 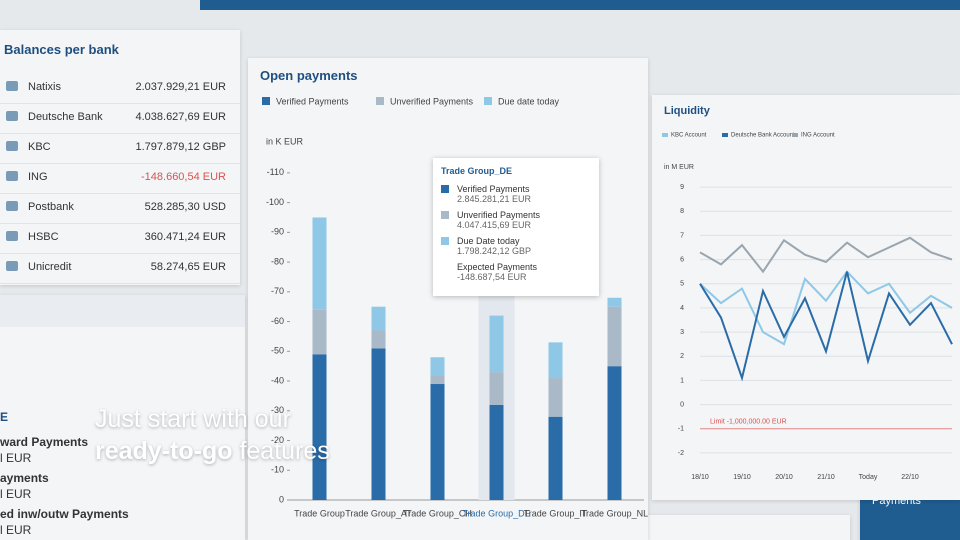 I want to click on y-tick-label: 2, so click(x=682, y=356).